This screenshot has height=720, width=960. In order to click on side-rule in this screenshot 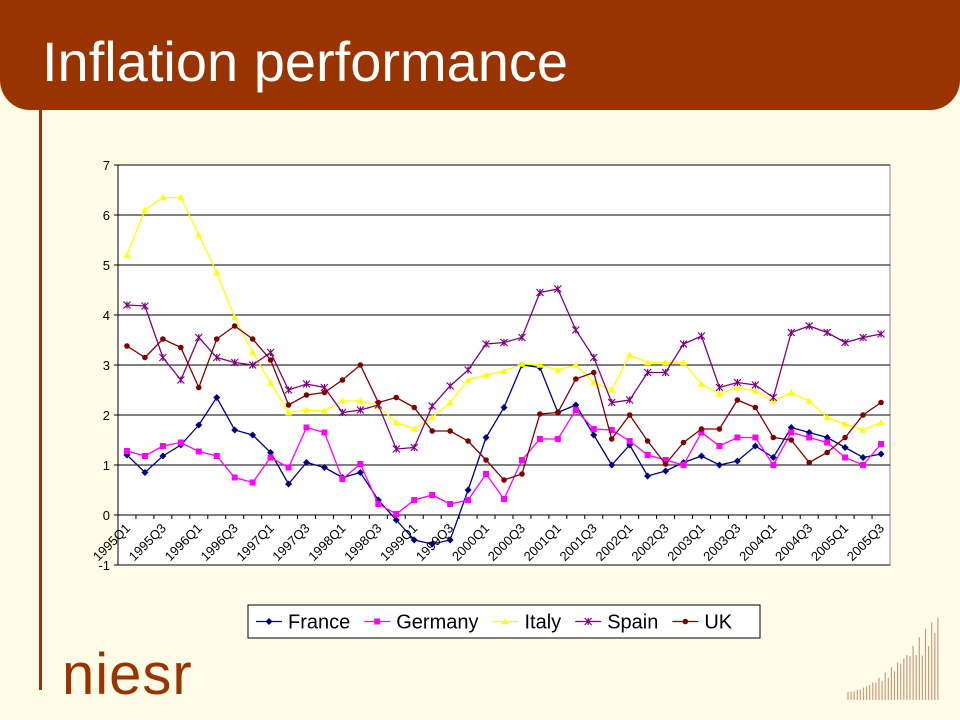, I will do `click(40, 400)`.